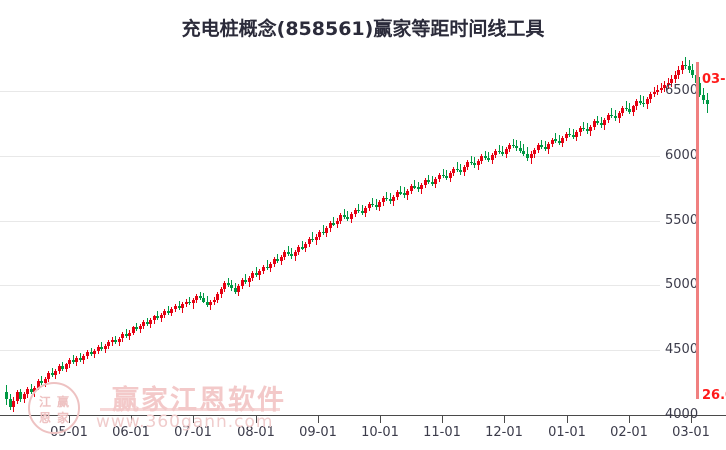 The height and width of the screenshot is (450, 726). What do you see at coordinates (54, 408) in the screenshot?
I see `watermark-seal-icon: 江 赢 恩 家` at bounding box center [54, 408].